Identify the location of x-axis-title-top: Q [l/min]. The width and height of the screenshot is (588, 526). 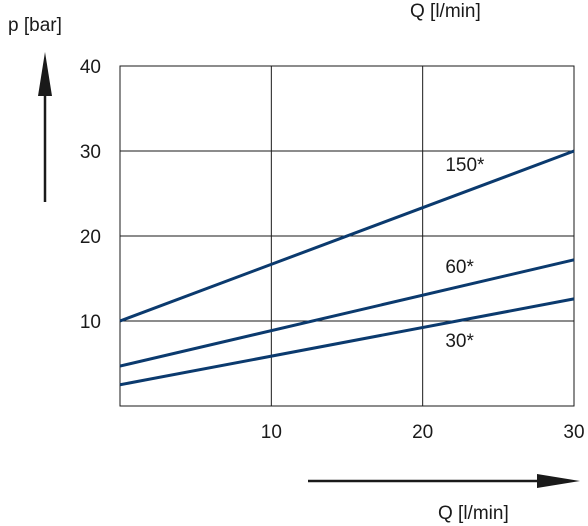
(445, 11).